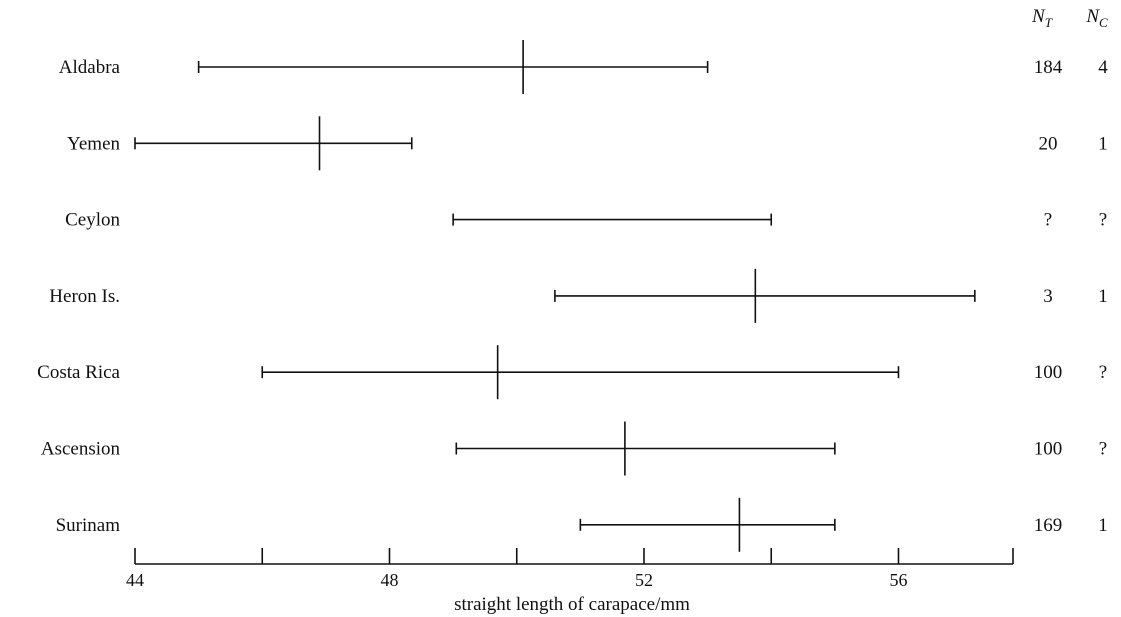 The height and width of the screenshot is (617, 1121). What do you see at coordinates (582, 524) in the screenshot?
I see `row-surinam: Surinam 169 1` at bounding box center [582, 524].